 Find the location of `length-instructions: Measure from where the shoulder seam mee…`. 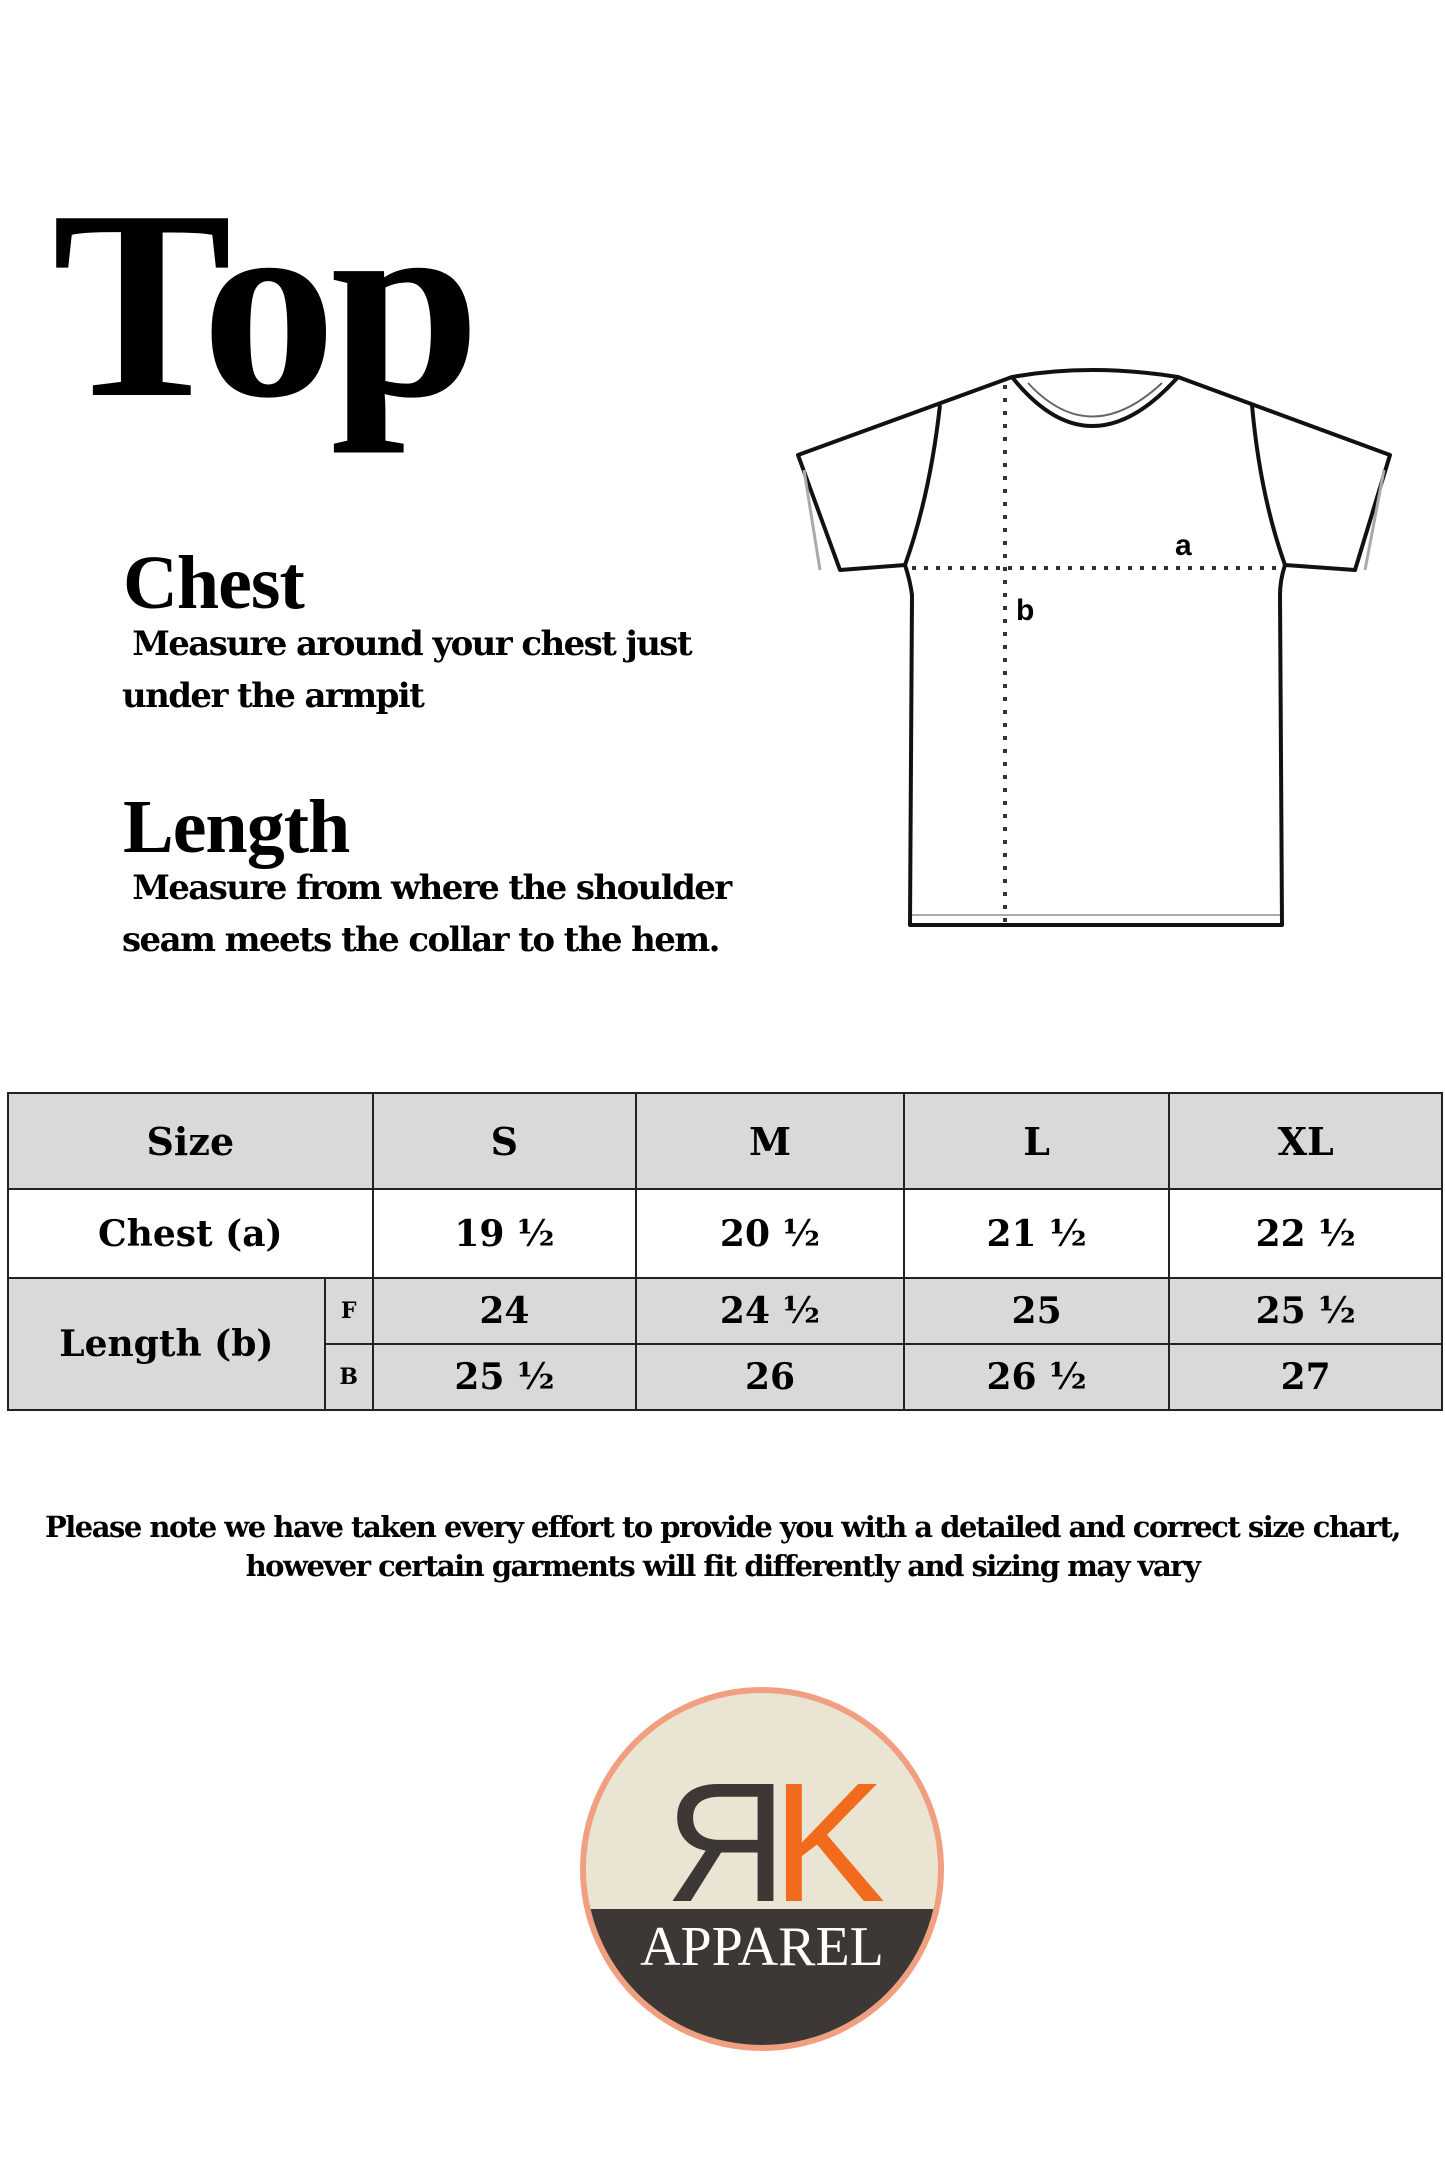

length-instructions: Measure from where the shoulder seam mee… is located at coordinates (427, 914).